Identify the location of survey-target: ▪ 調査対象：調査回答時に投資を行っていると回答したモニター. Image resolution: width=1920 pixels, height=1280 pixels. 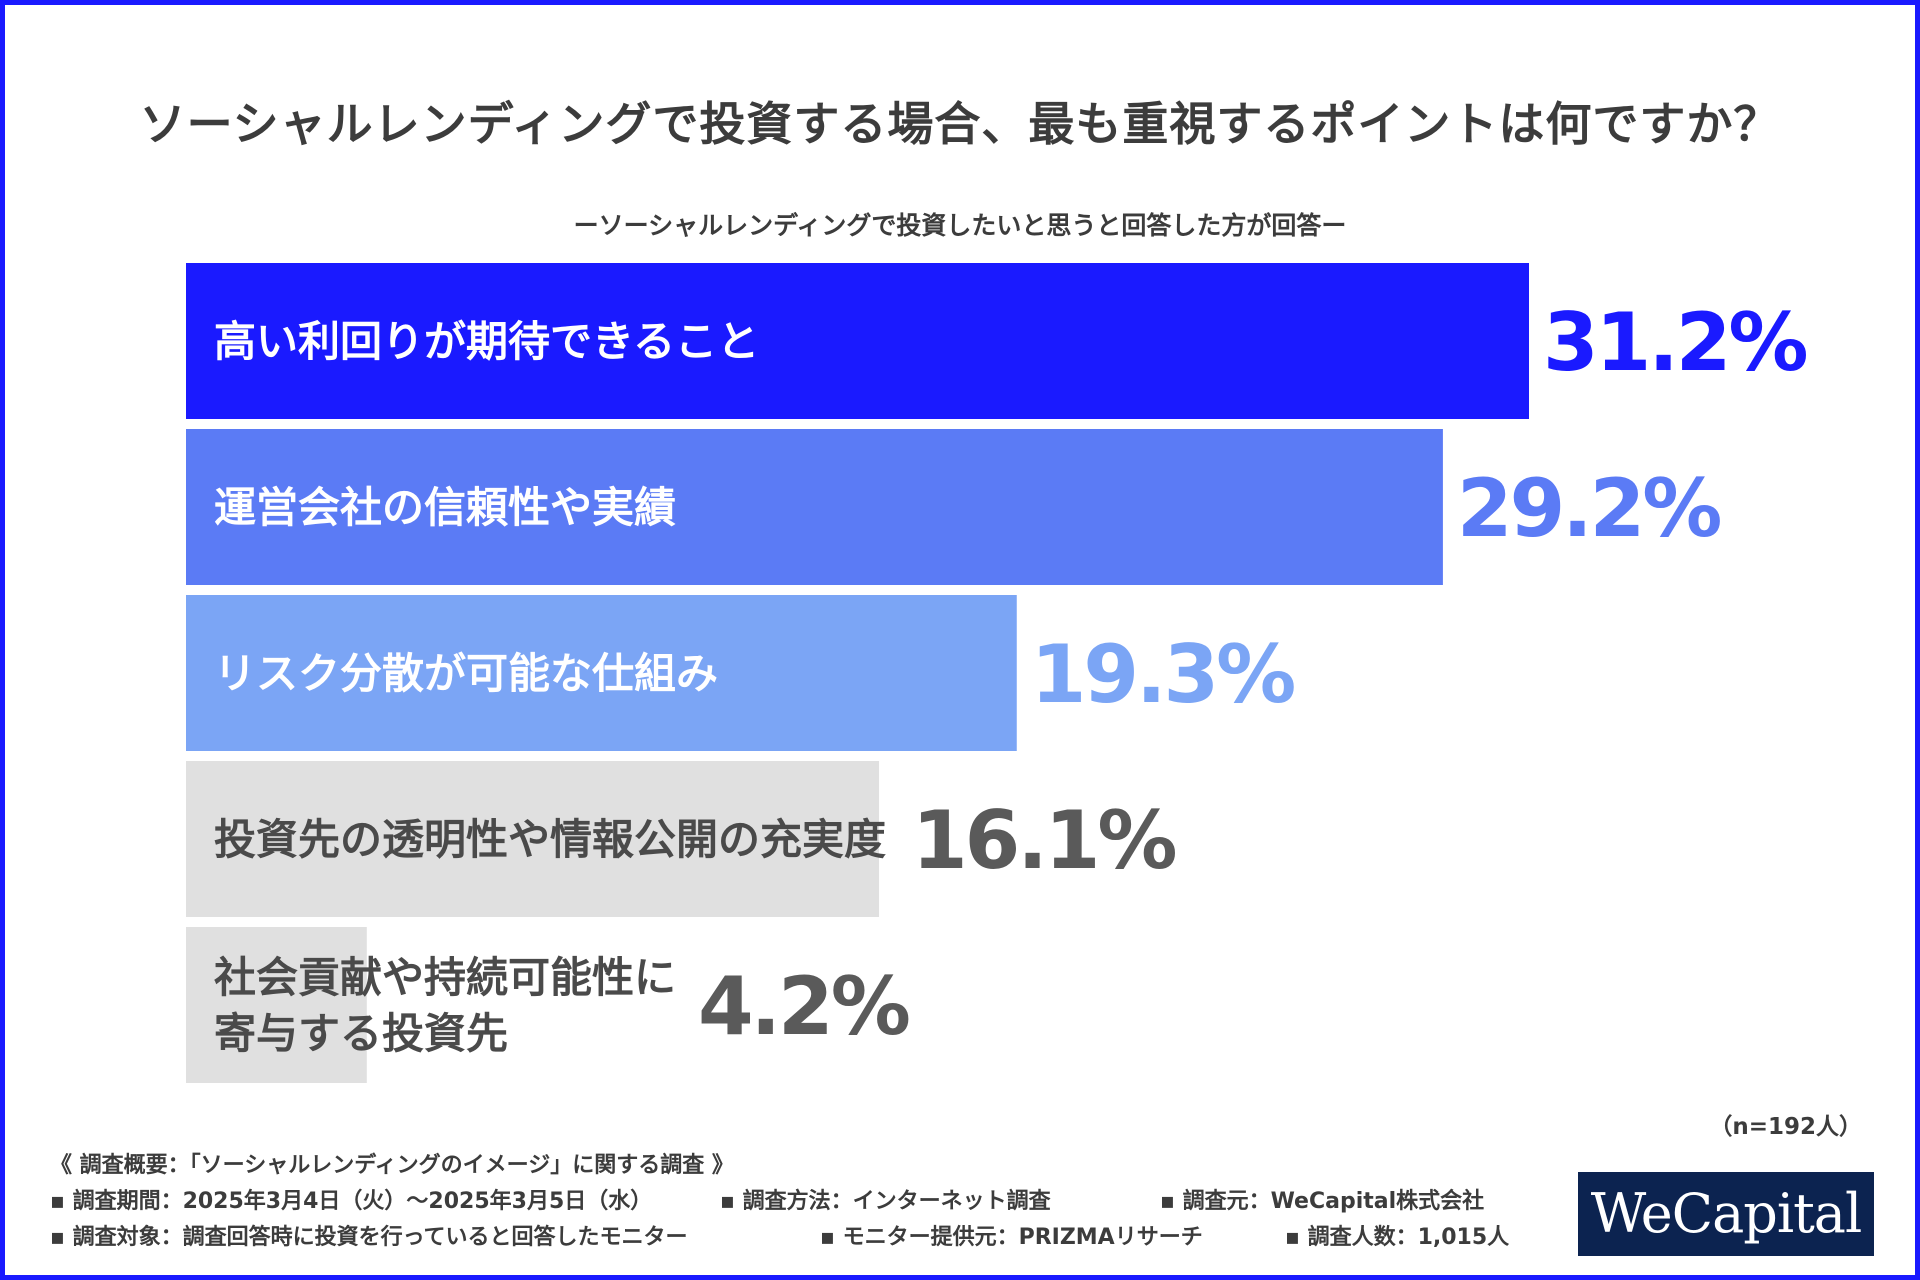
(369, 1237).